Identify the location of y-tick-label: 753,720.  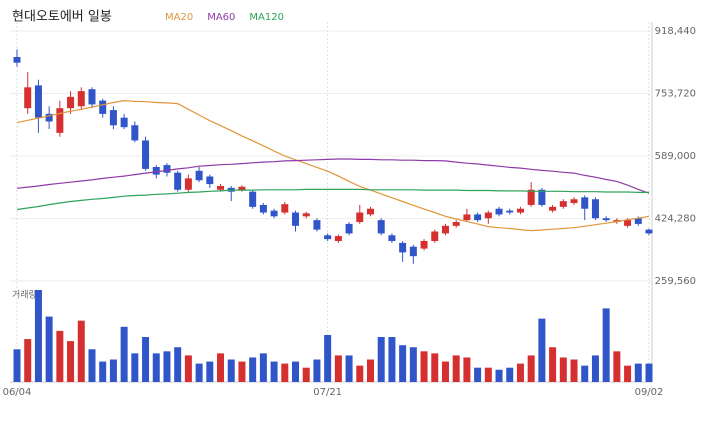
(675, 94).